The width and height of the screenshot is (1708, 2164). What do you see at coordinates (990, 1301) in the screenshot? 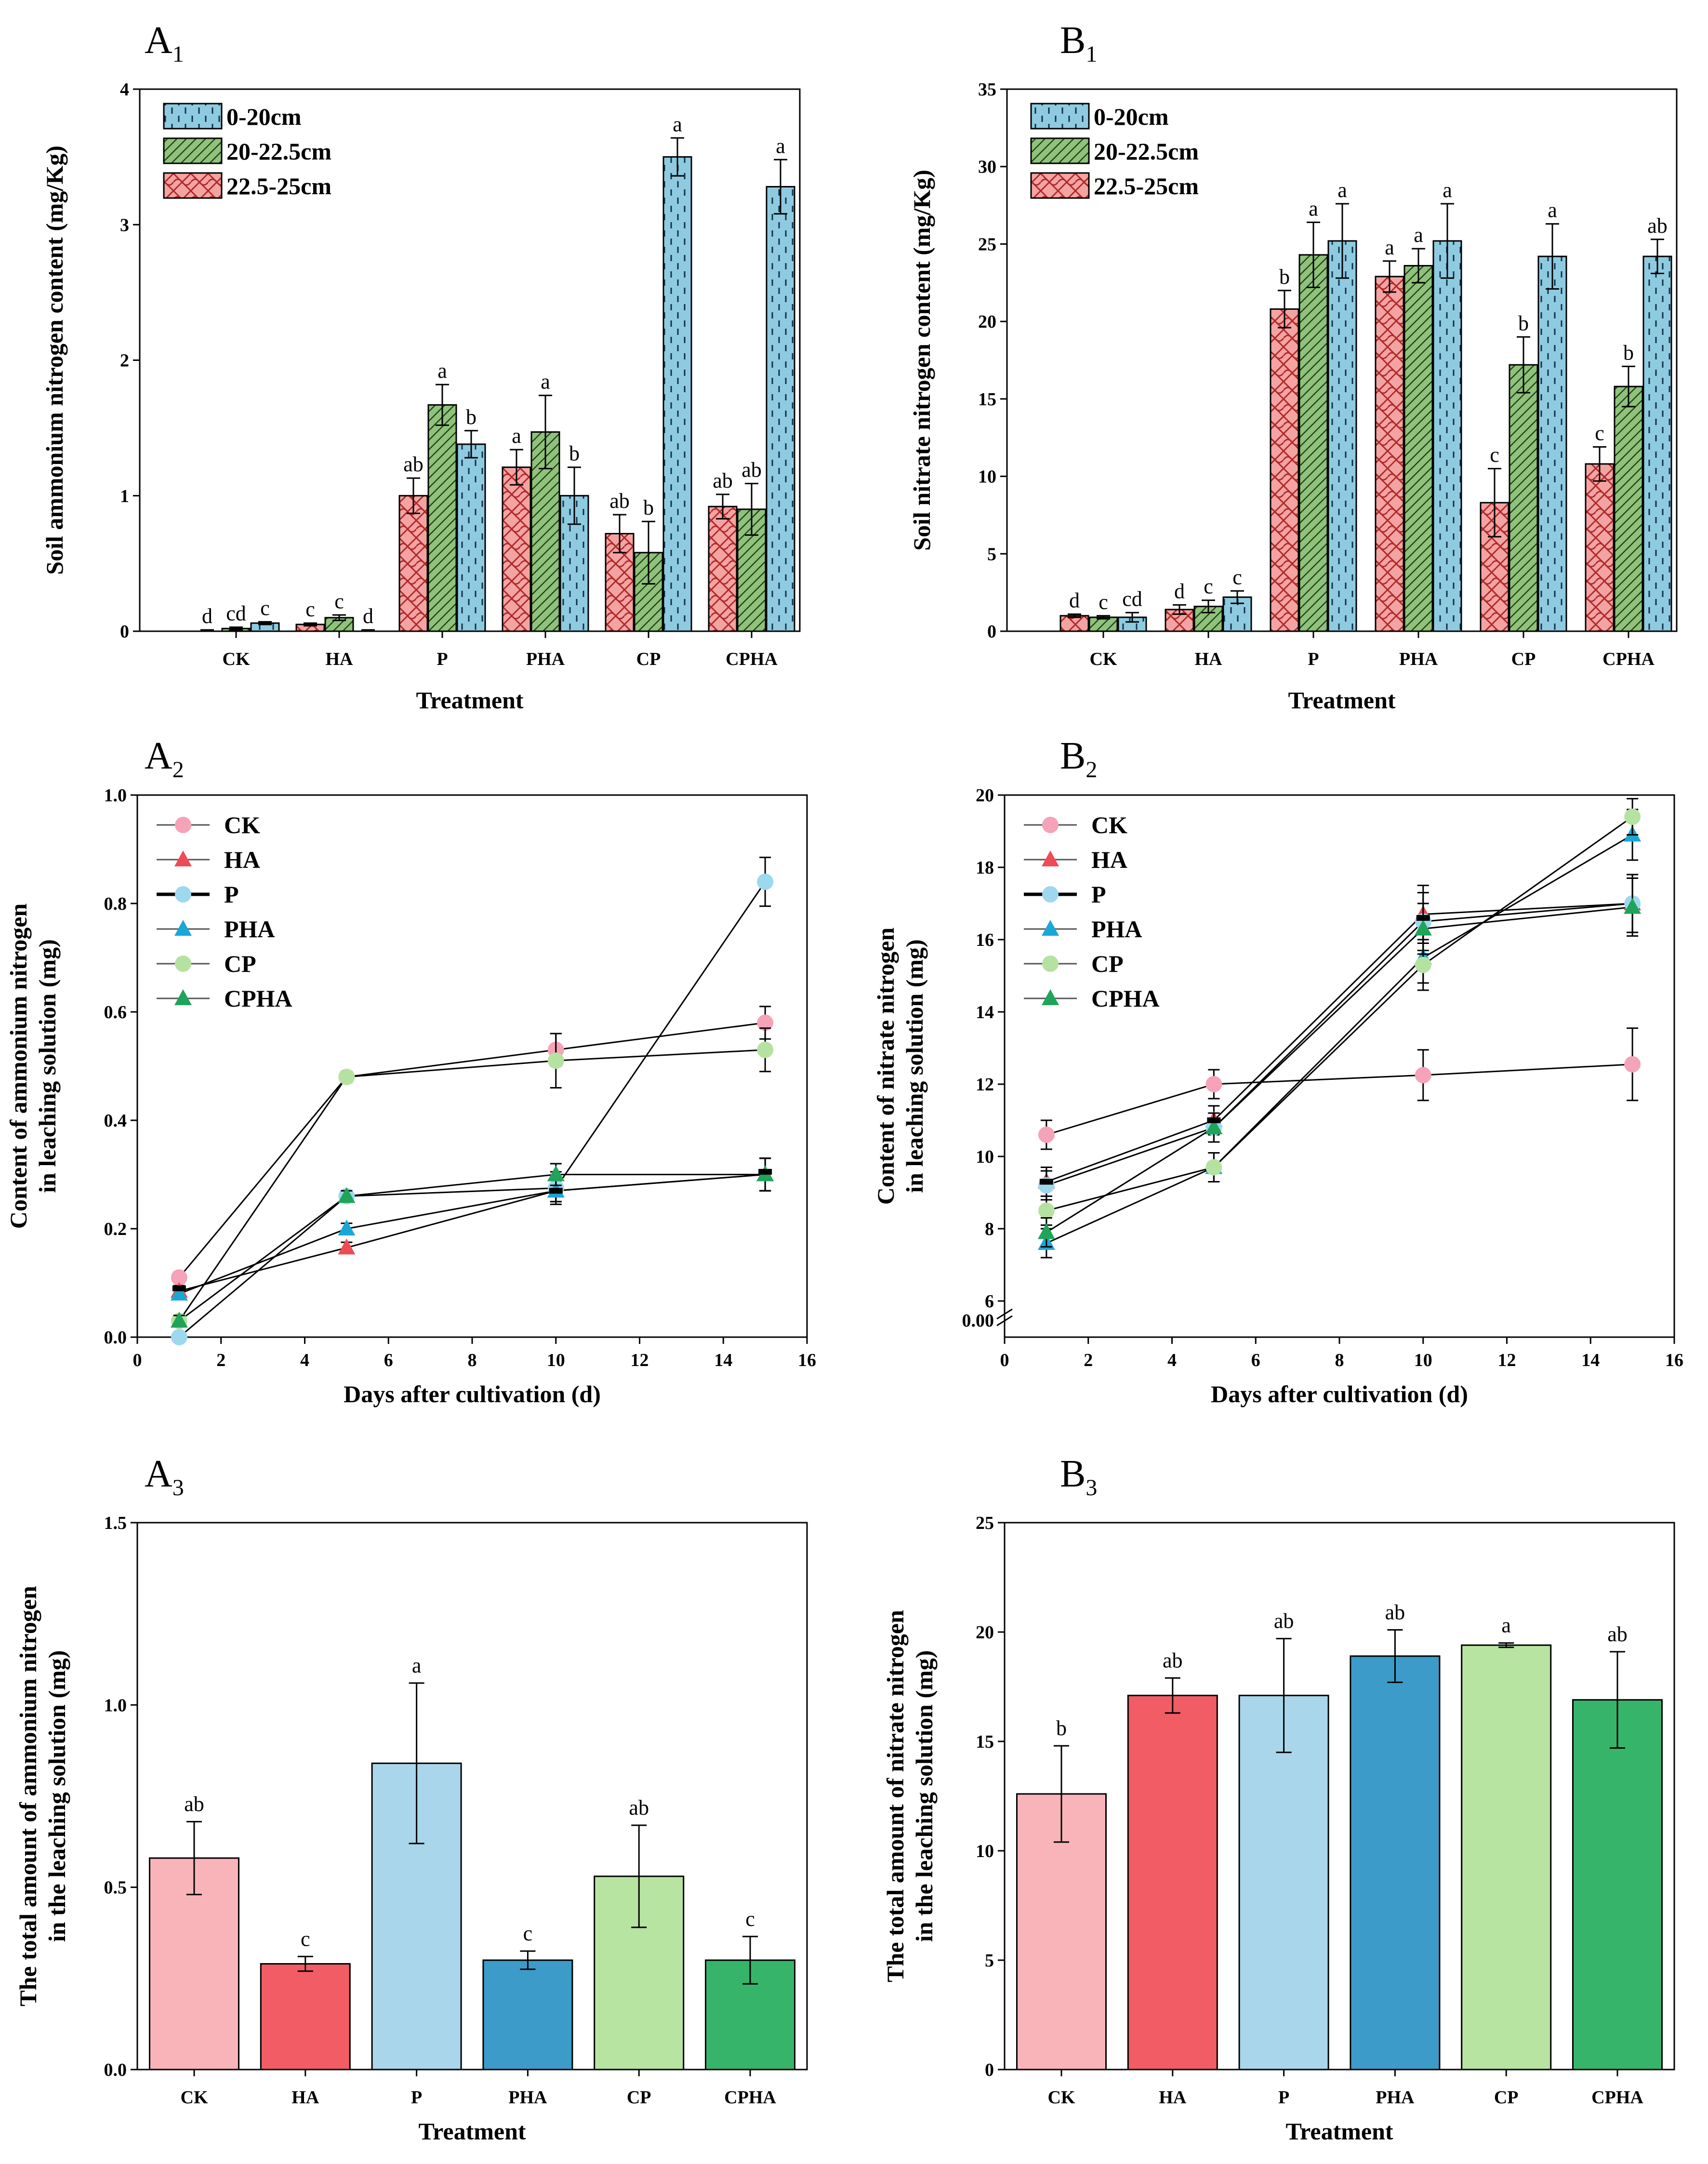
I see `y-tick-label: 6` at bounding box center [990, 1301].